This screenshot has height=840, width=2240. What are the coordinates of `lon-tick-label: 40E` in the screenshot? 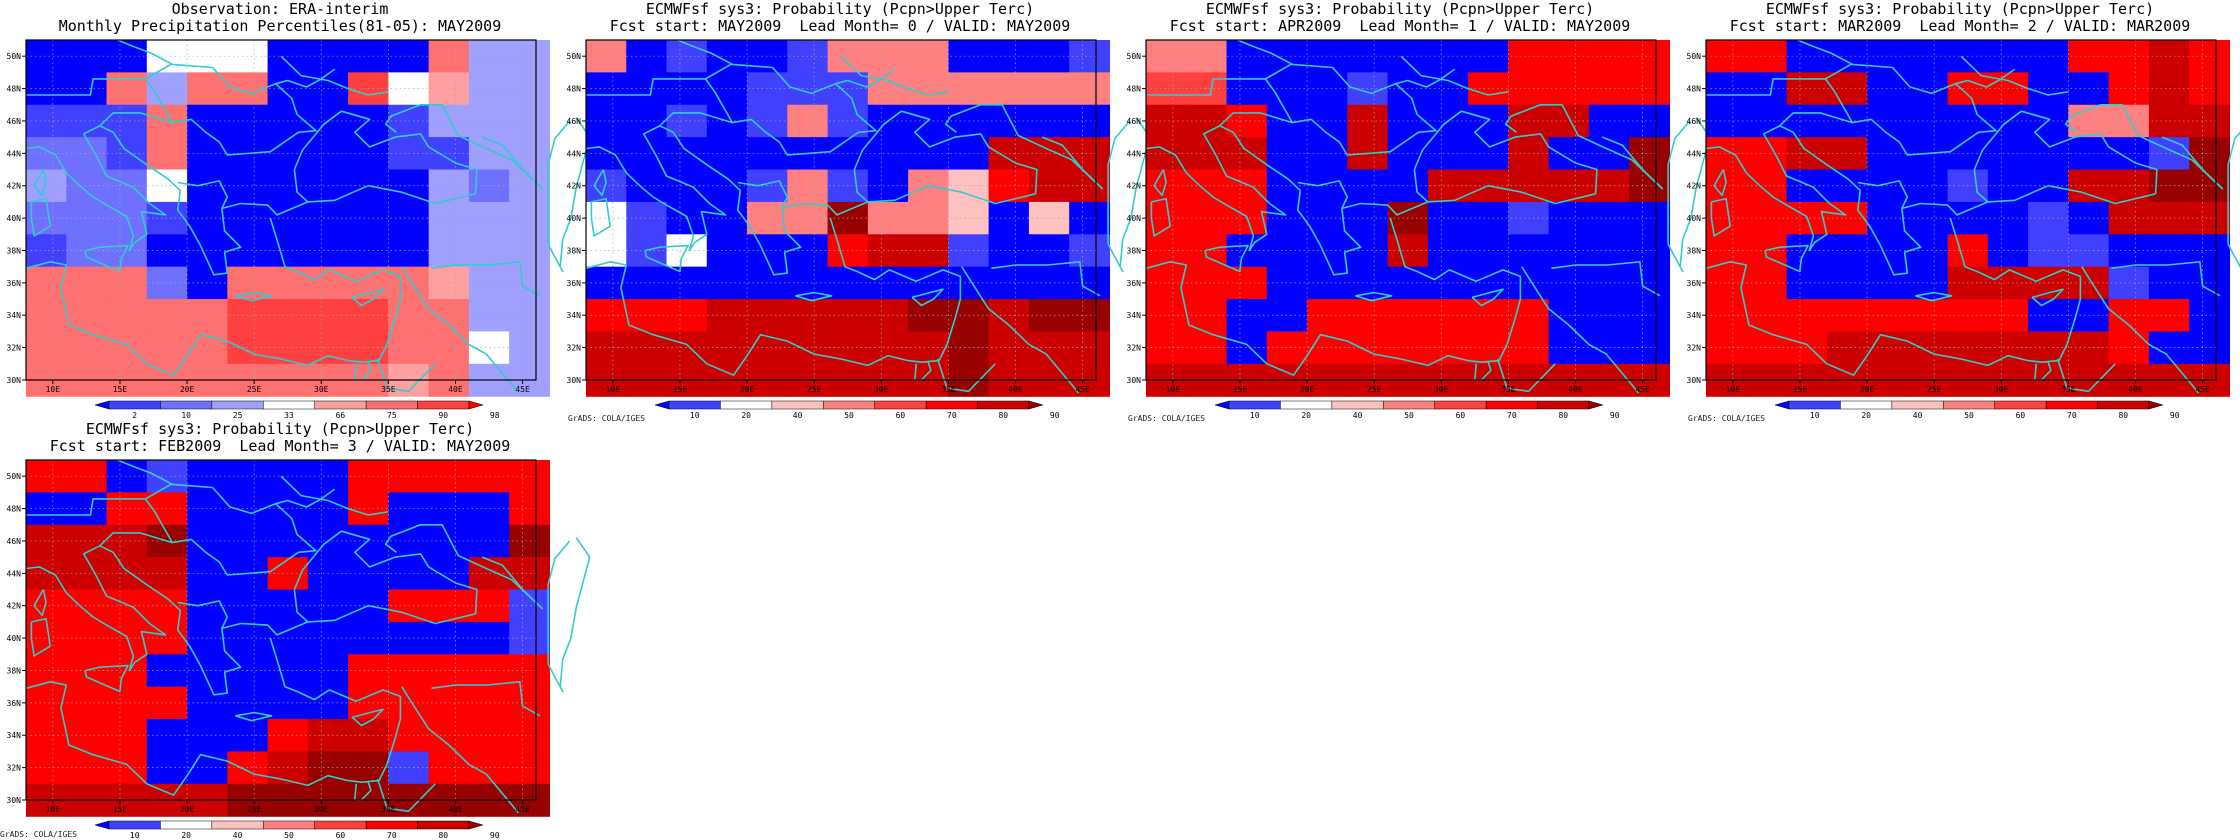 It's located at (1015, 389).